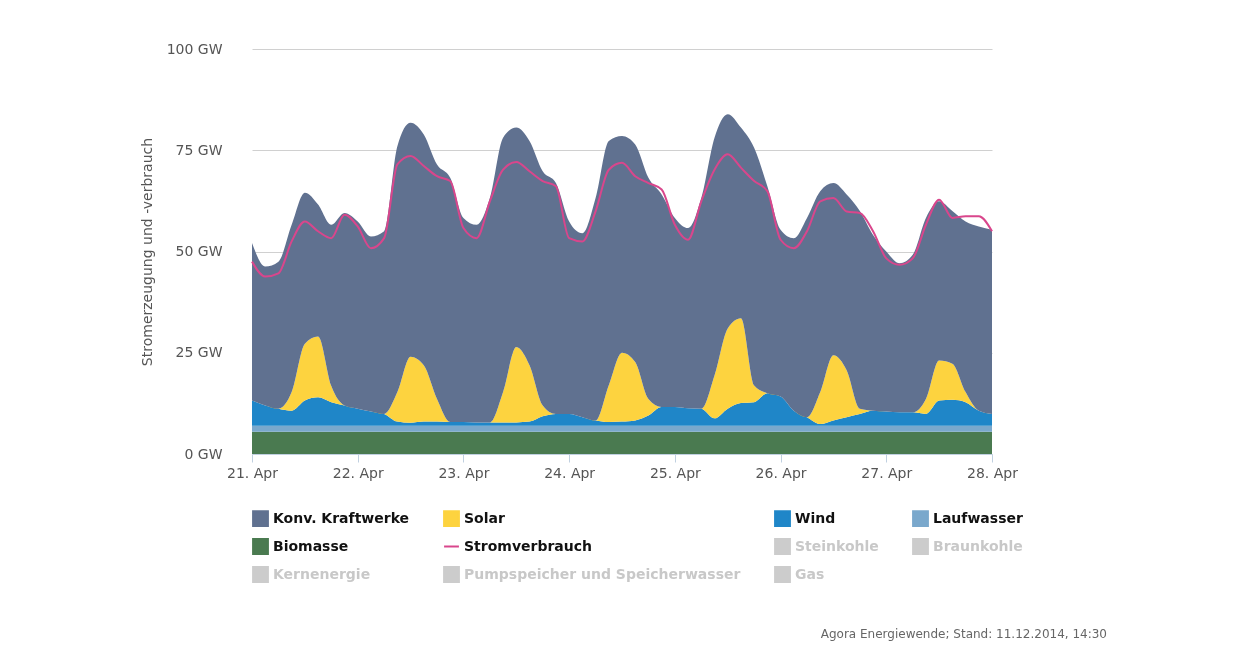 The width and height of the screenshot is (1245, 655). What do you see at coordinates (199, 251) in the screenshot?
I see `y-tick-label: 50 GW` at bounding box center [199, 251].